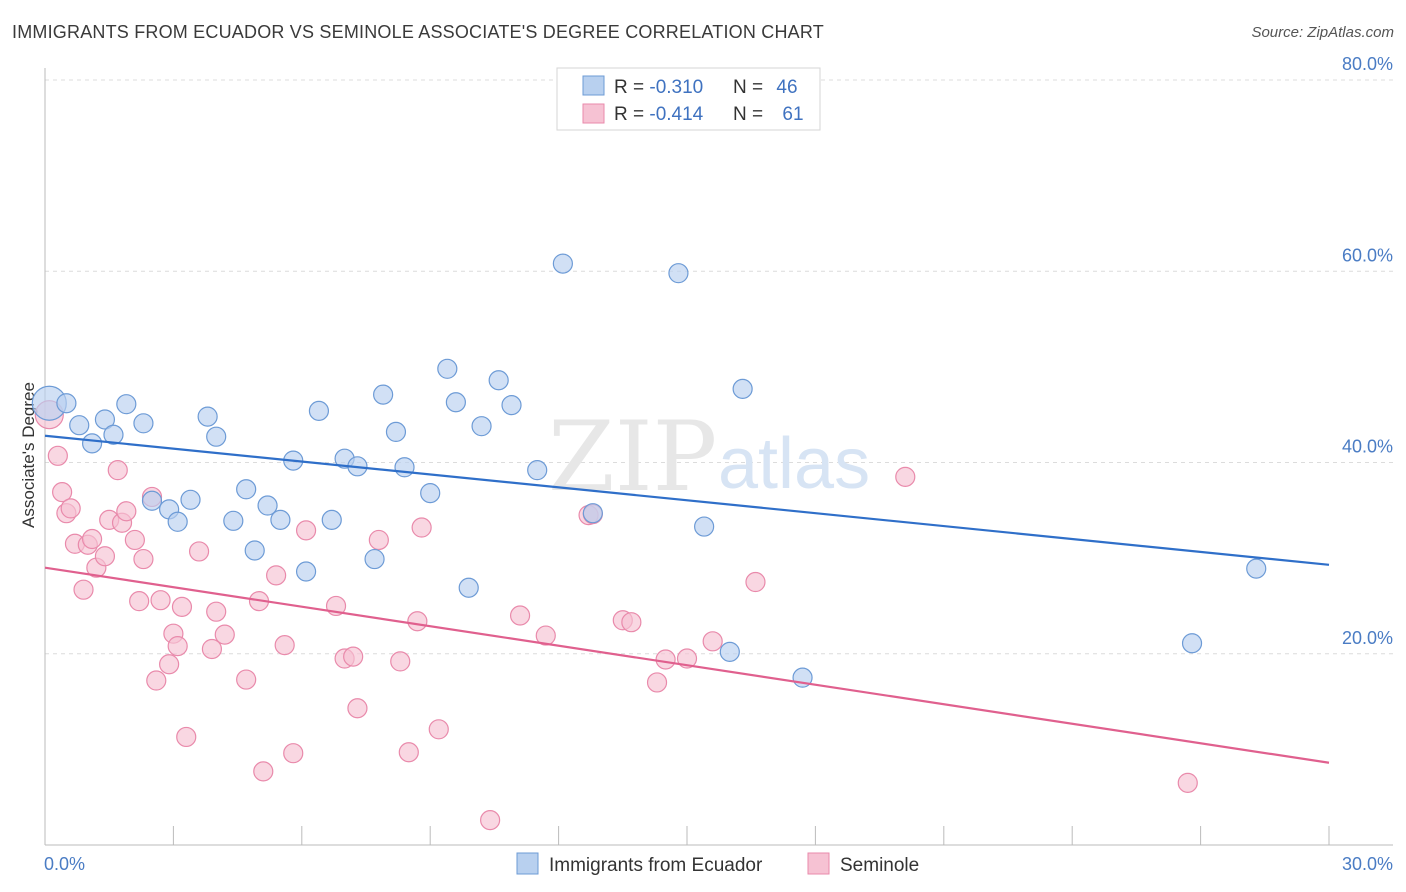  What do you see at coordinates (593, 85) in the screenshot?
I see `legend-swatch-ecuador` at bounding box center [593, 85].